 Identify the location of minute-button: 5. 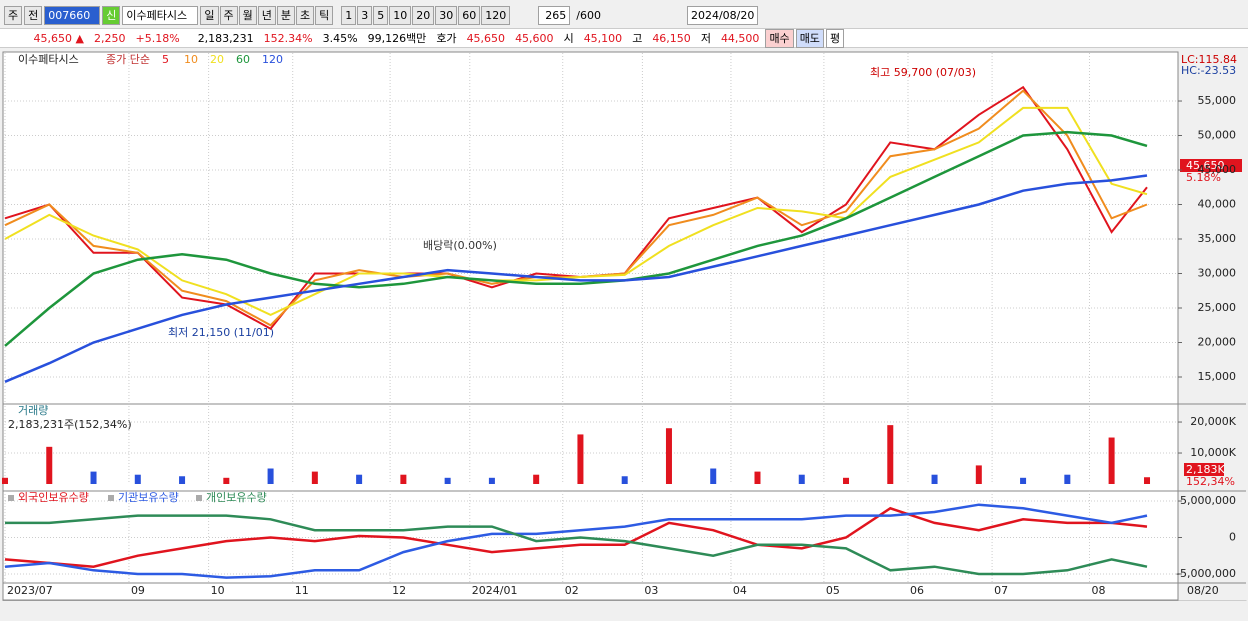
(381, 15).